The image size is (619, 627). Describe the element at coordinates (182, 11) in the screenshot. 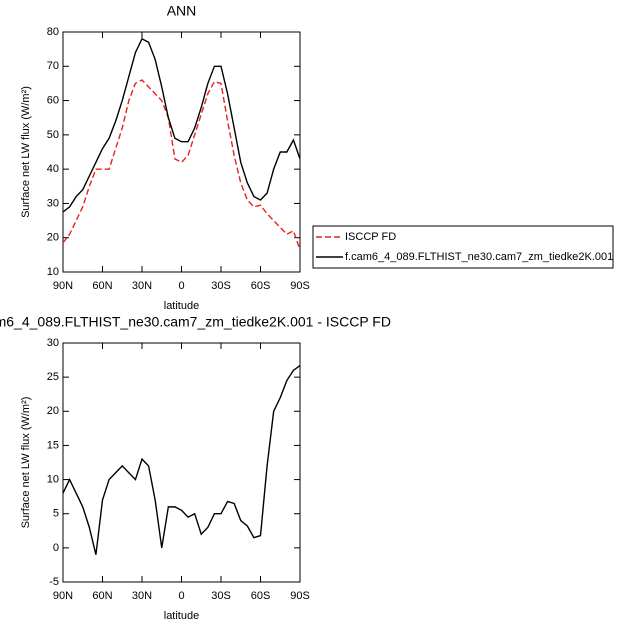

I see `chart-title: ANN` at that location.